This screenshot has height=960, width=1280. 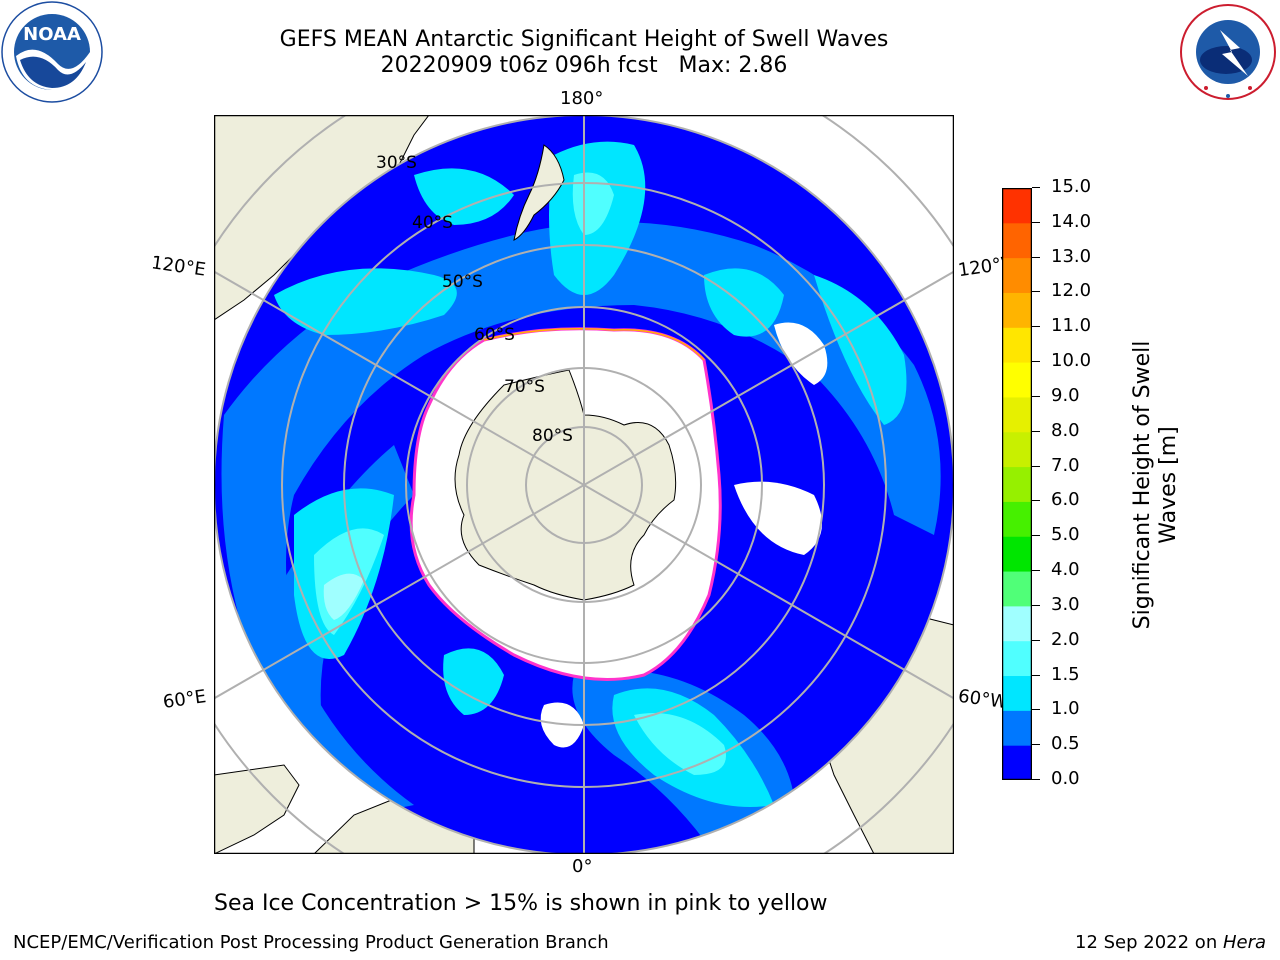 I want to click on colorbar-tick-label: 6.0, so click(x=1065, y=500).